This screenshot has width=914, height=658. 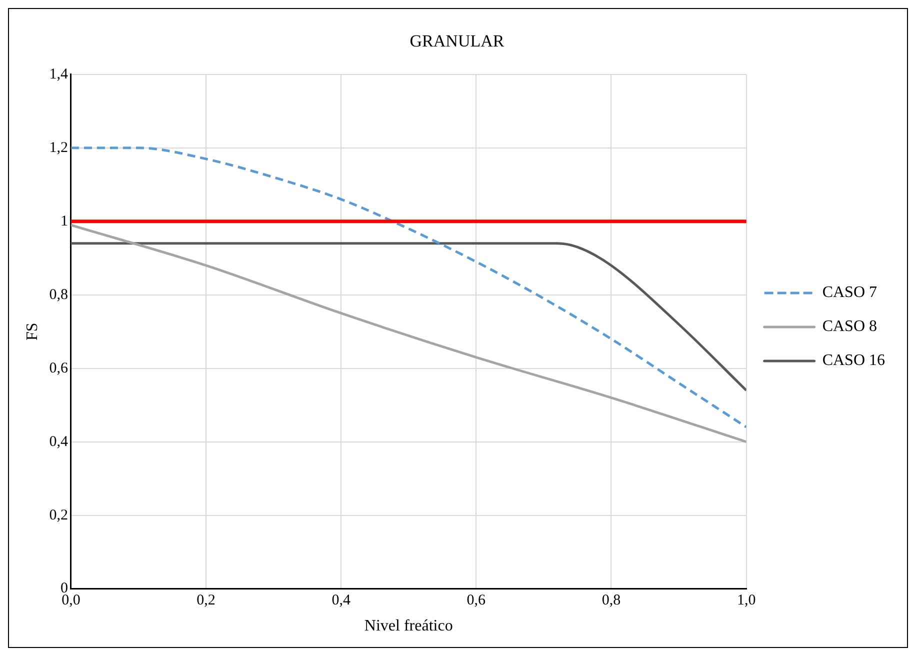 What do you see at coordinates (58, 294) in the screenshot?
I see `y-tick-label: 0,8` at bounding box center [58, 294].